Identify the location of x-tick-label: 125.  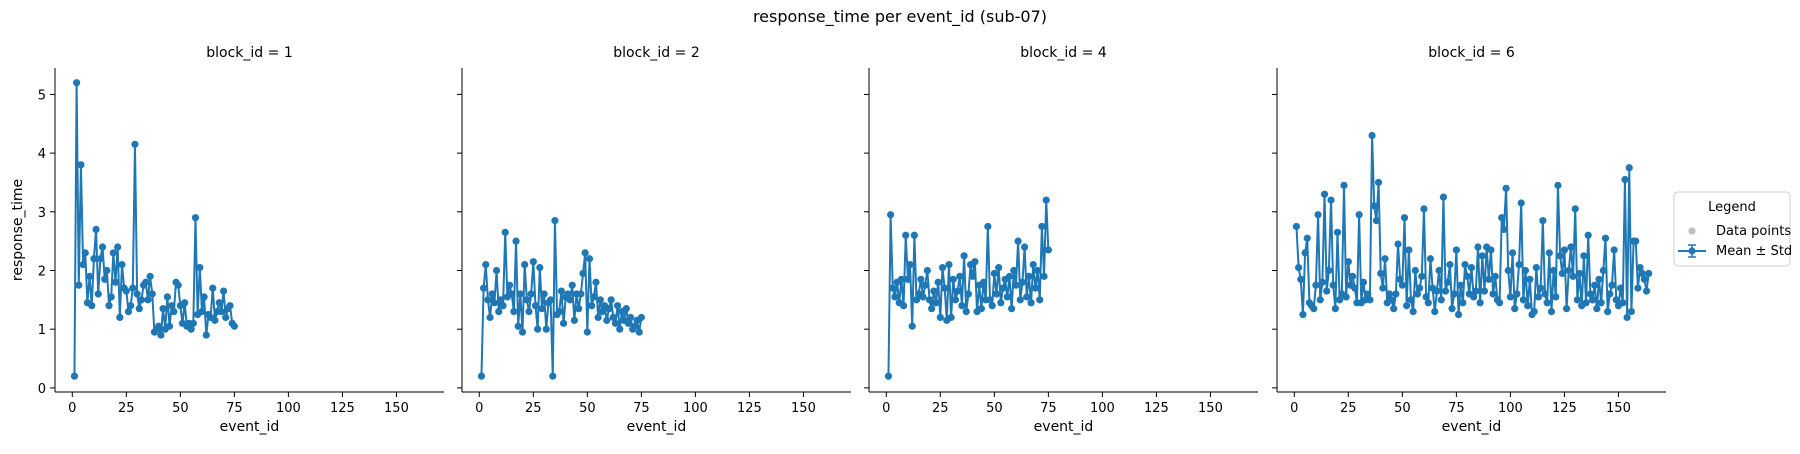
(342, 408).